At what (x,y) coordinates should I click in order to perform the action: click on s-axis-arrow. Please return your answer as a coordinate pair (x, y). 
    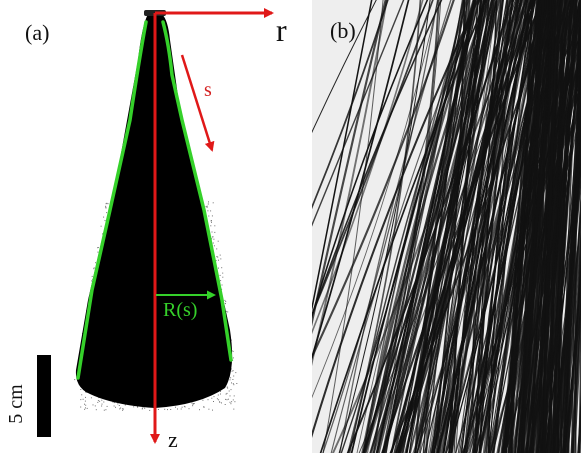
    Looking at the image, I should click on (197, 103).